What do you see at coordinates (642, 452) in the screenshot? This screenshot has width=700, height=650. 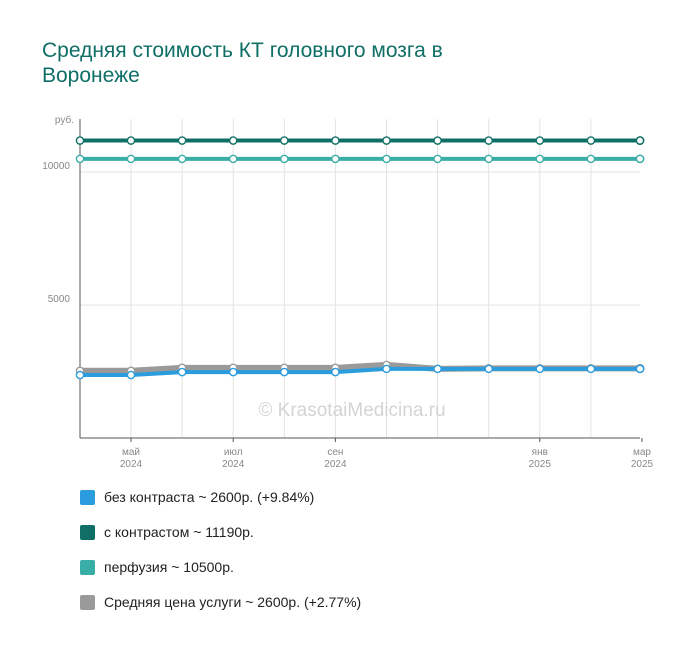 I see `x-tick-label: мар` at bounding box center [642, 452].